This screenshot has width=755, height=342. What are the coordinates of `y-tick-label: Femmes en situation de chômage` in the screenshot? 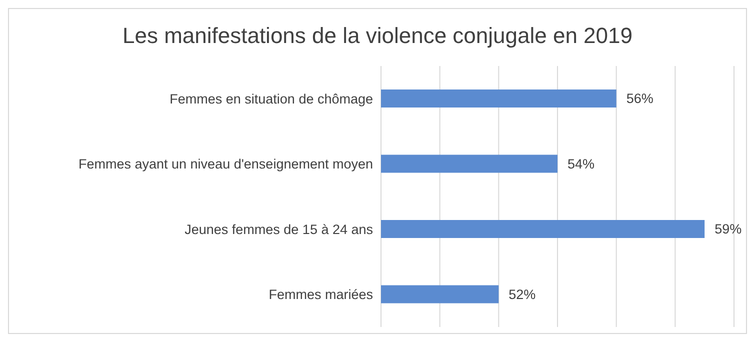 It's located at (271, 98).